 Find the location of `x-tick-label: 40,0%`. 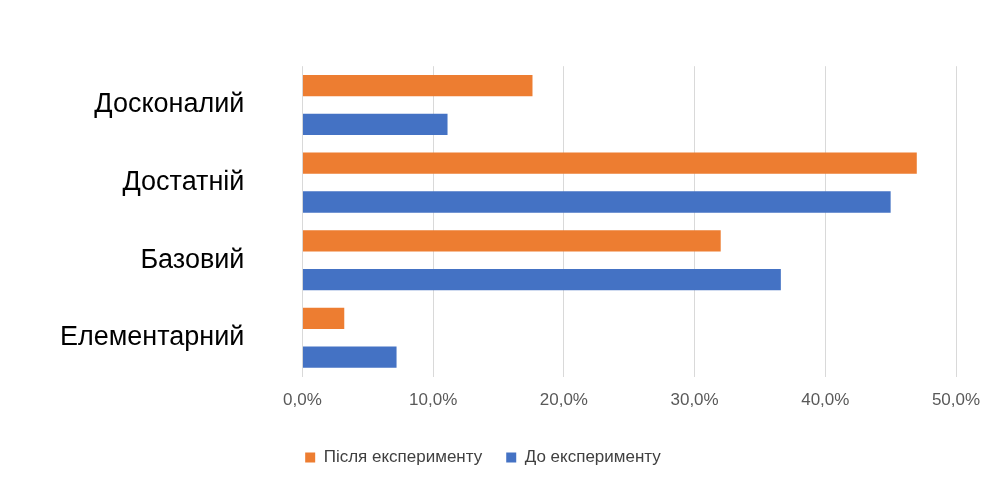

x-tick-label: 40,0% is located at coordinates (825, 400).